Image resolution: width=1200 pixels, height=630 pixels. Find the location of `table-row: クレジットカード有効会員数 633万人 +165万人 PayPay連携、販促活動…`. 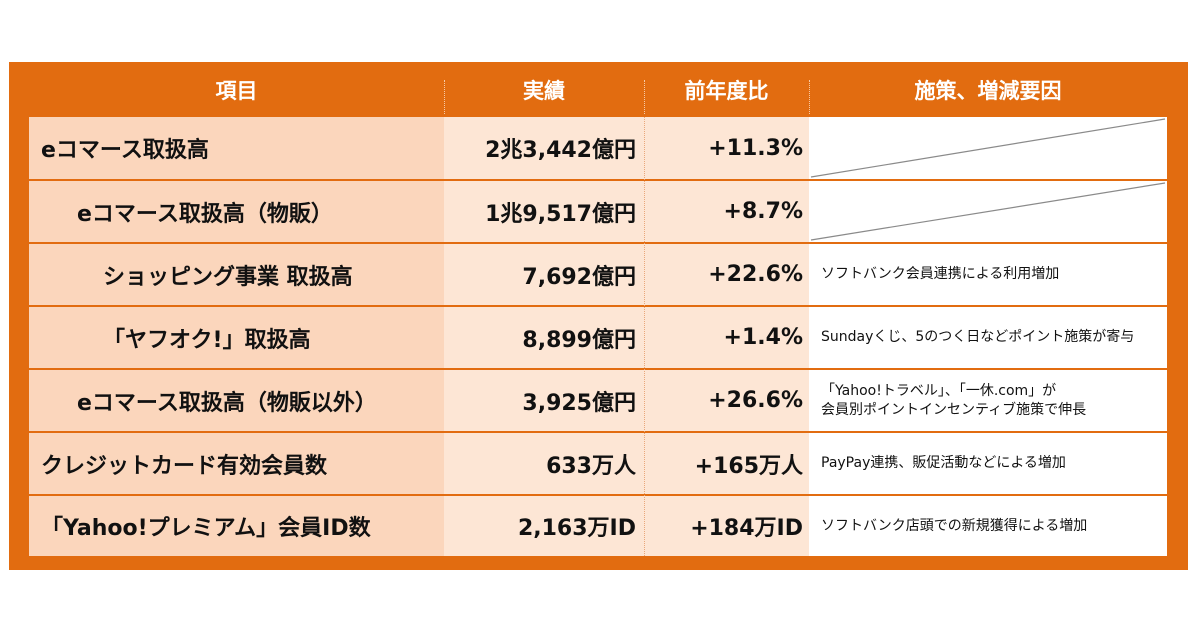

table-row: クレジットカード有効会員数 633万人 +165万人 PayPay連携、販促活動… is located at coordinates (598, 463).